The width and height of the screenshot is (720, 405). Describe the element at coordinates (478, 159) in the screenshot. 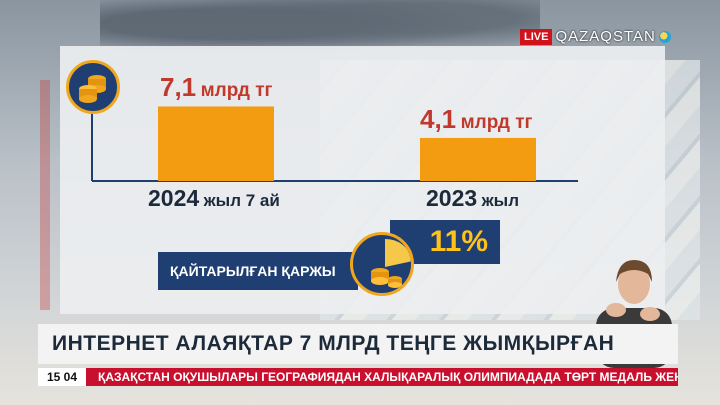

I see `bar-2023` at that location.